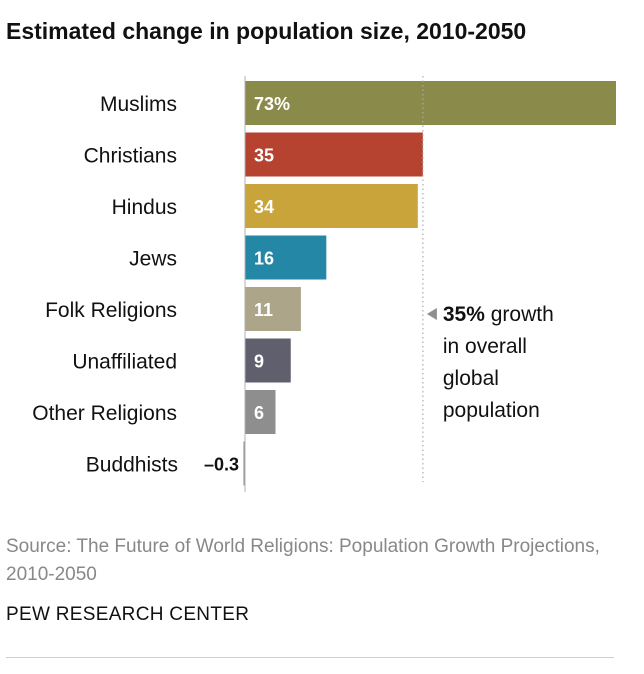  I want to click on value-label-hindus: 34, so click(264, 207).